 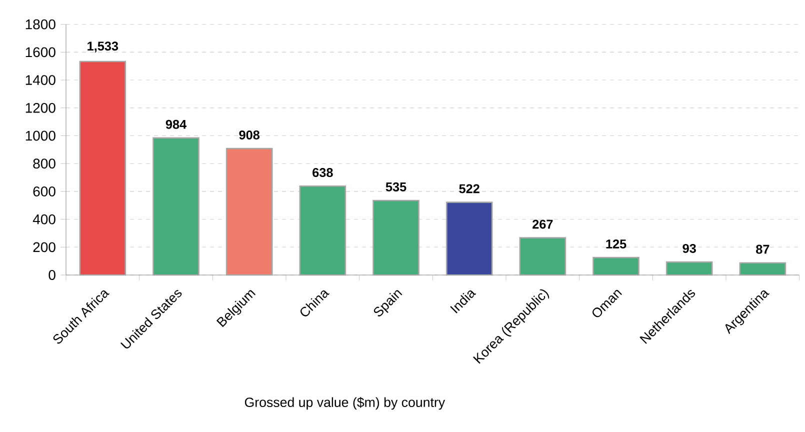 I want to click on data-label: 535, so click(x=396, y=187).